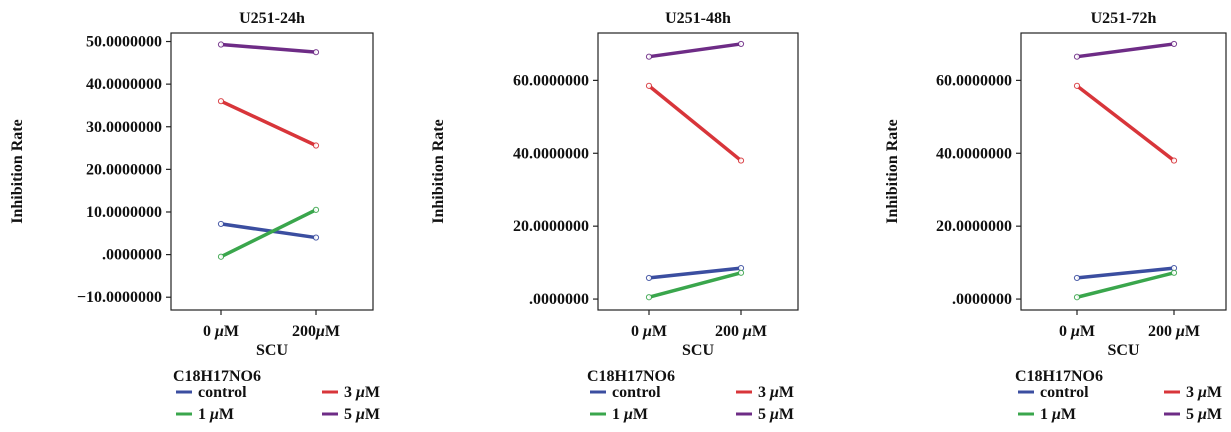 The image size is (1231, 432). What do you see at coordinates (119, 297) in the screenshot?
I see `y-tick-label: −10.0000000` at bounding box center [119, 297].